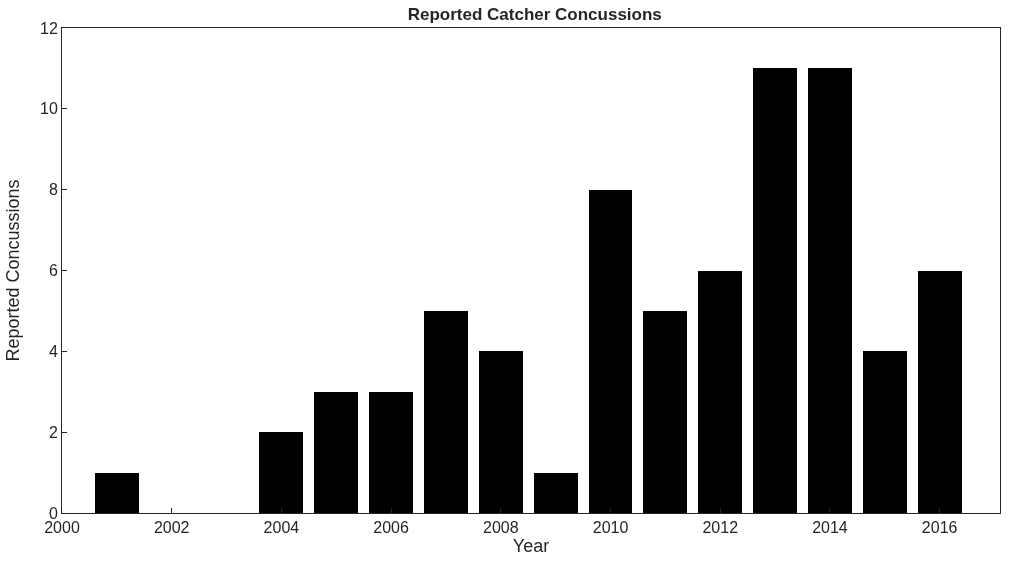 This screenshot has height=563, width=1009. What do you see at coordinates (939, 528) in the screenshot?
I see `x-tick-label: 2016` at bounding box center [939, 528].